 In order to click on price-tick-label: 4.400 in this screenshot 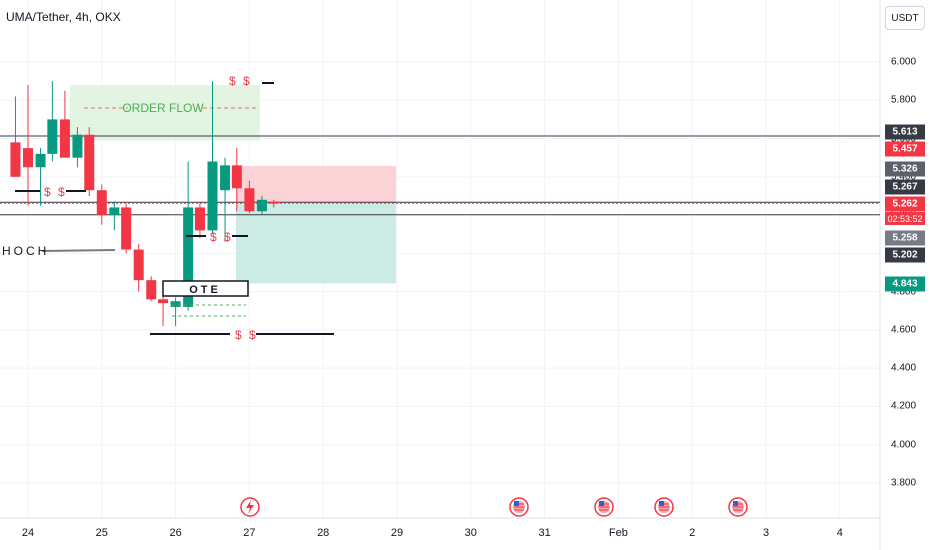, I will do `click(904, 368)`.